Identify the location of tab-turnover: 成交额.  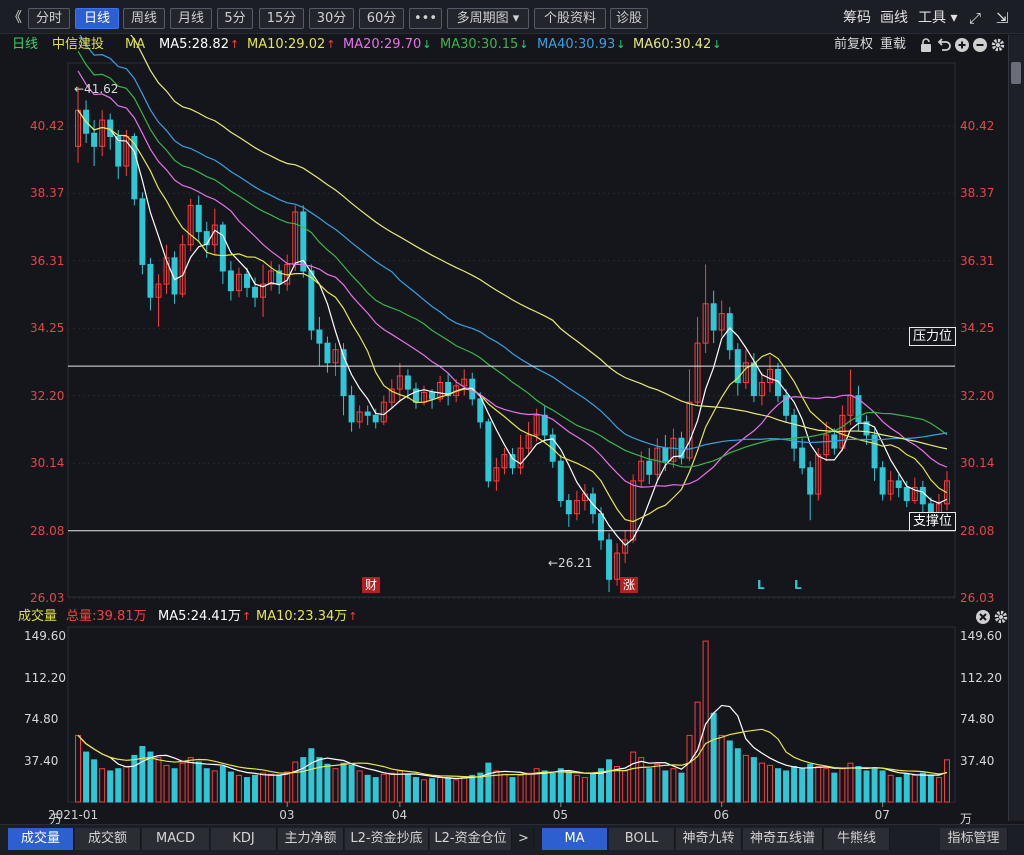
(108, 839).